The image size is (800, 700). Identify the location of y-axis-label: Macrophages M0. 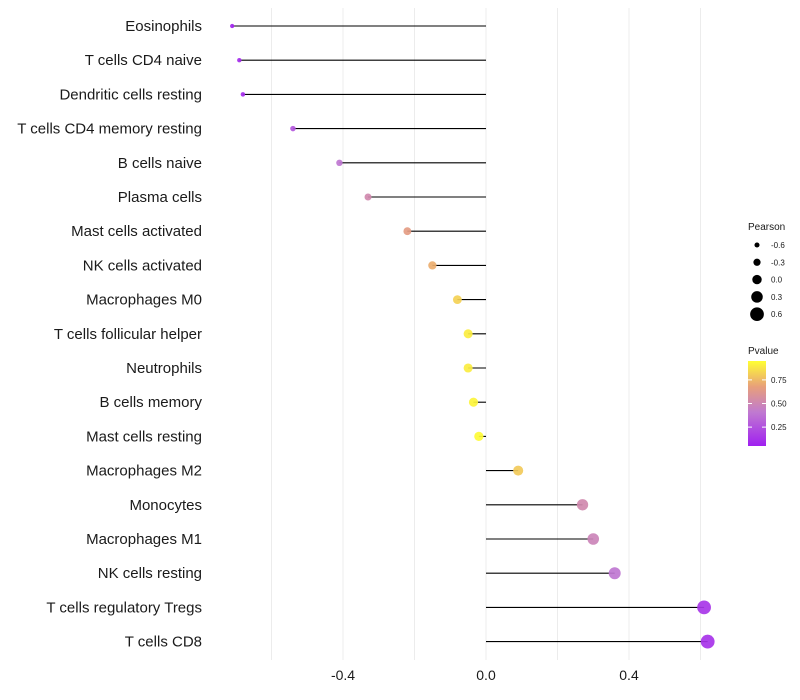
(144, 300).